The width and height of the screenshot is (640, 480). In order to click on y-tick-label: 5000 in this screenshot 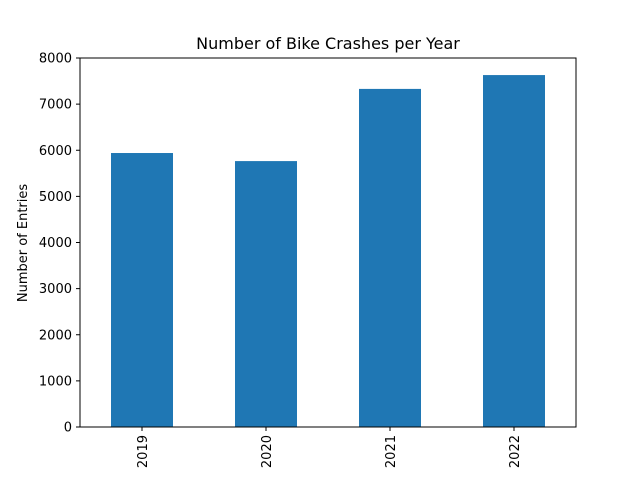, I will do `click(55, 197)`.